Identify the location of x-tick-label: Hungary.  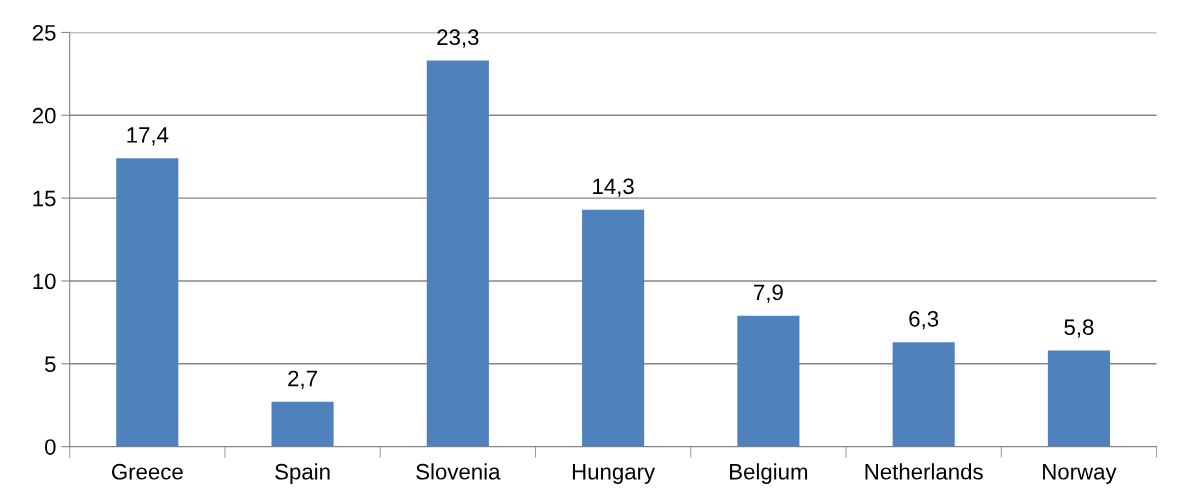
(614, 474).